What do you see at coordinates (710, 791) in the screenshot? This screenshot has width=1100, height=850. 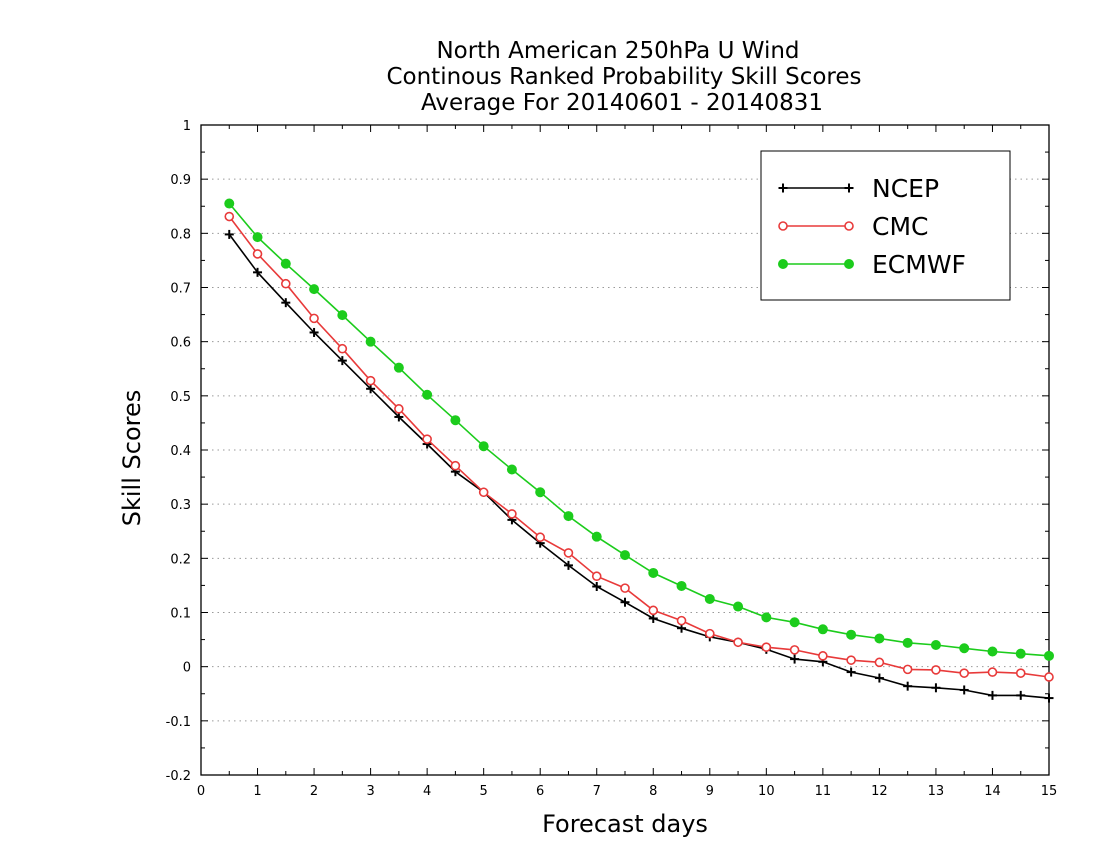 I see `x-tick-label: 9` at bounding box center [710, 791].